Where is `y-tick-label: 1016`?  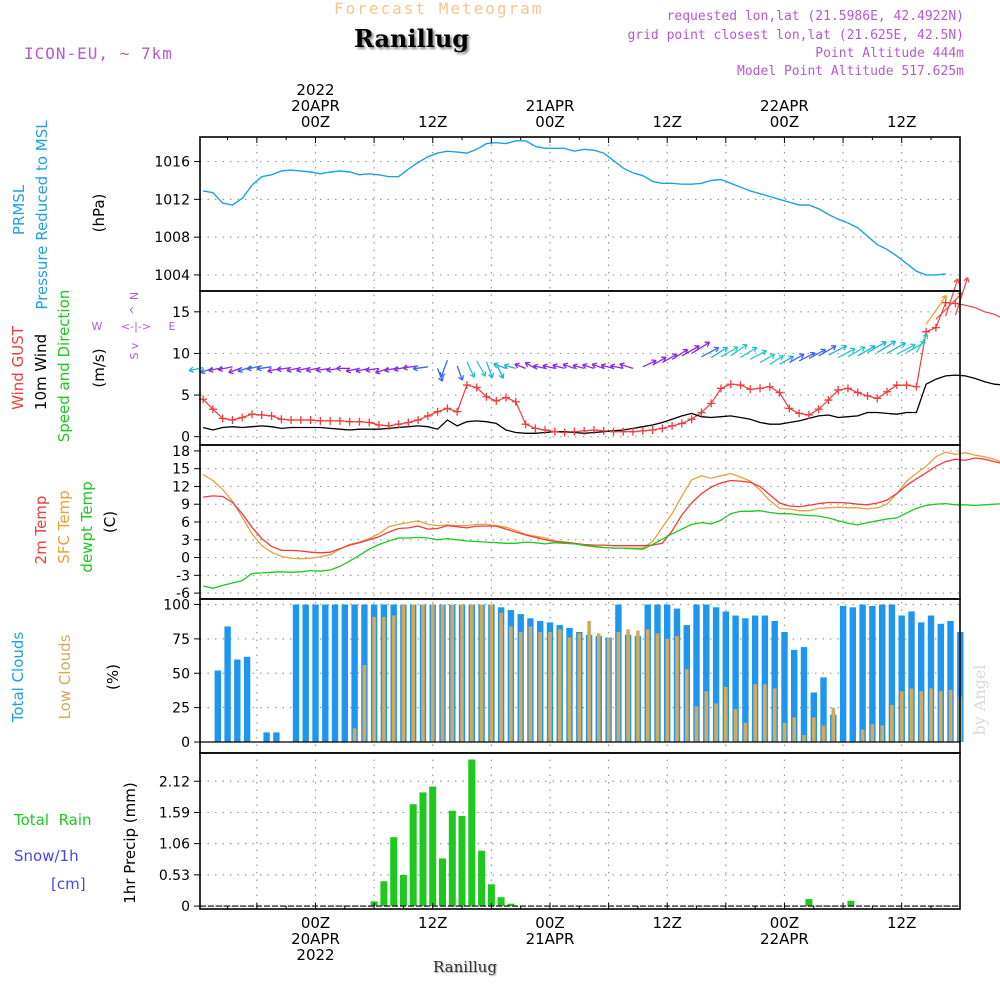
y-tick-label: 1016 is located at coordinates (172, 163).